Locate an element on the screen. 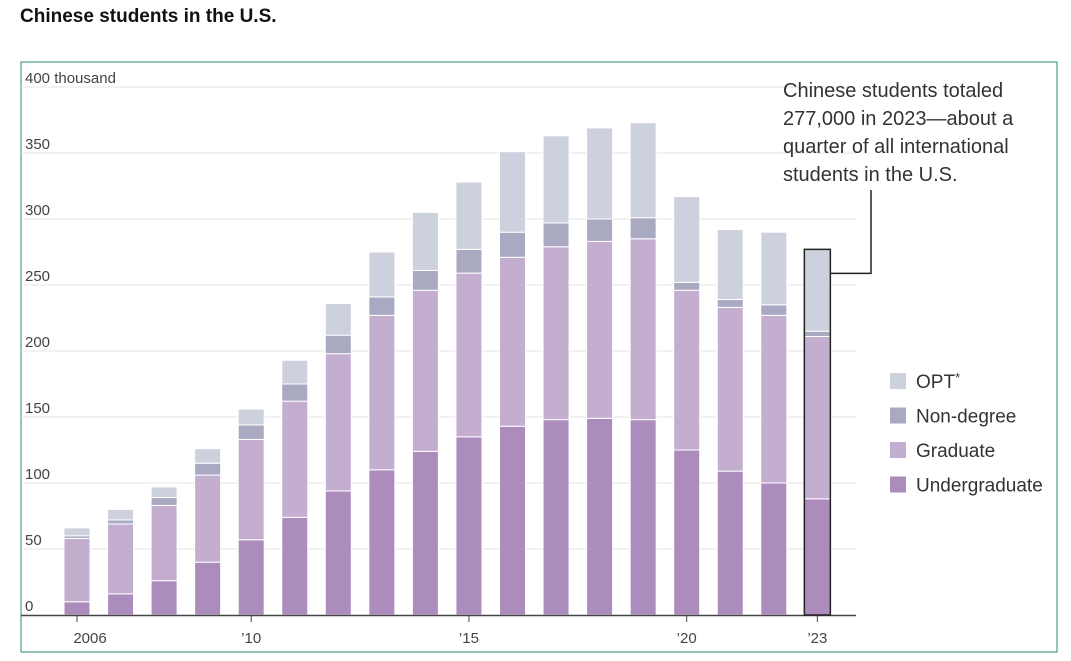 The height and width of the screenshot is (661, 1071). x-tick-label-2015: ’15 is located at coordinates (469, 638).